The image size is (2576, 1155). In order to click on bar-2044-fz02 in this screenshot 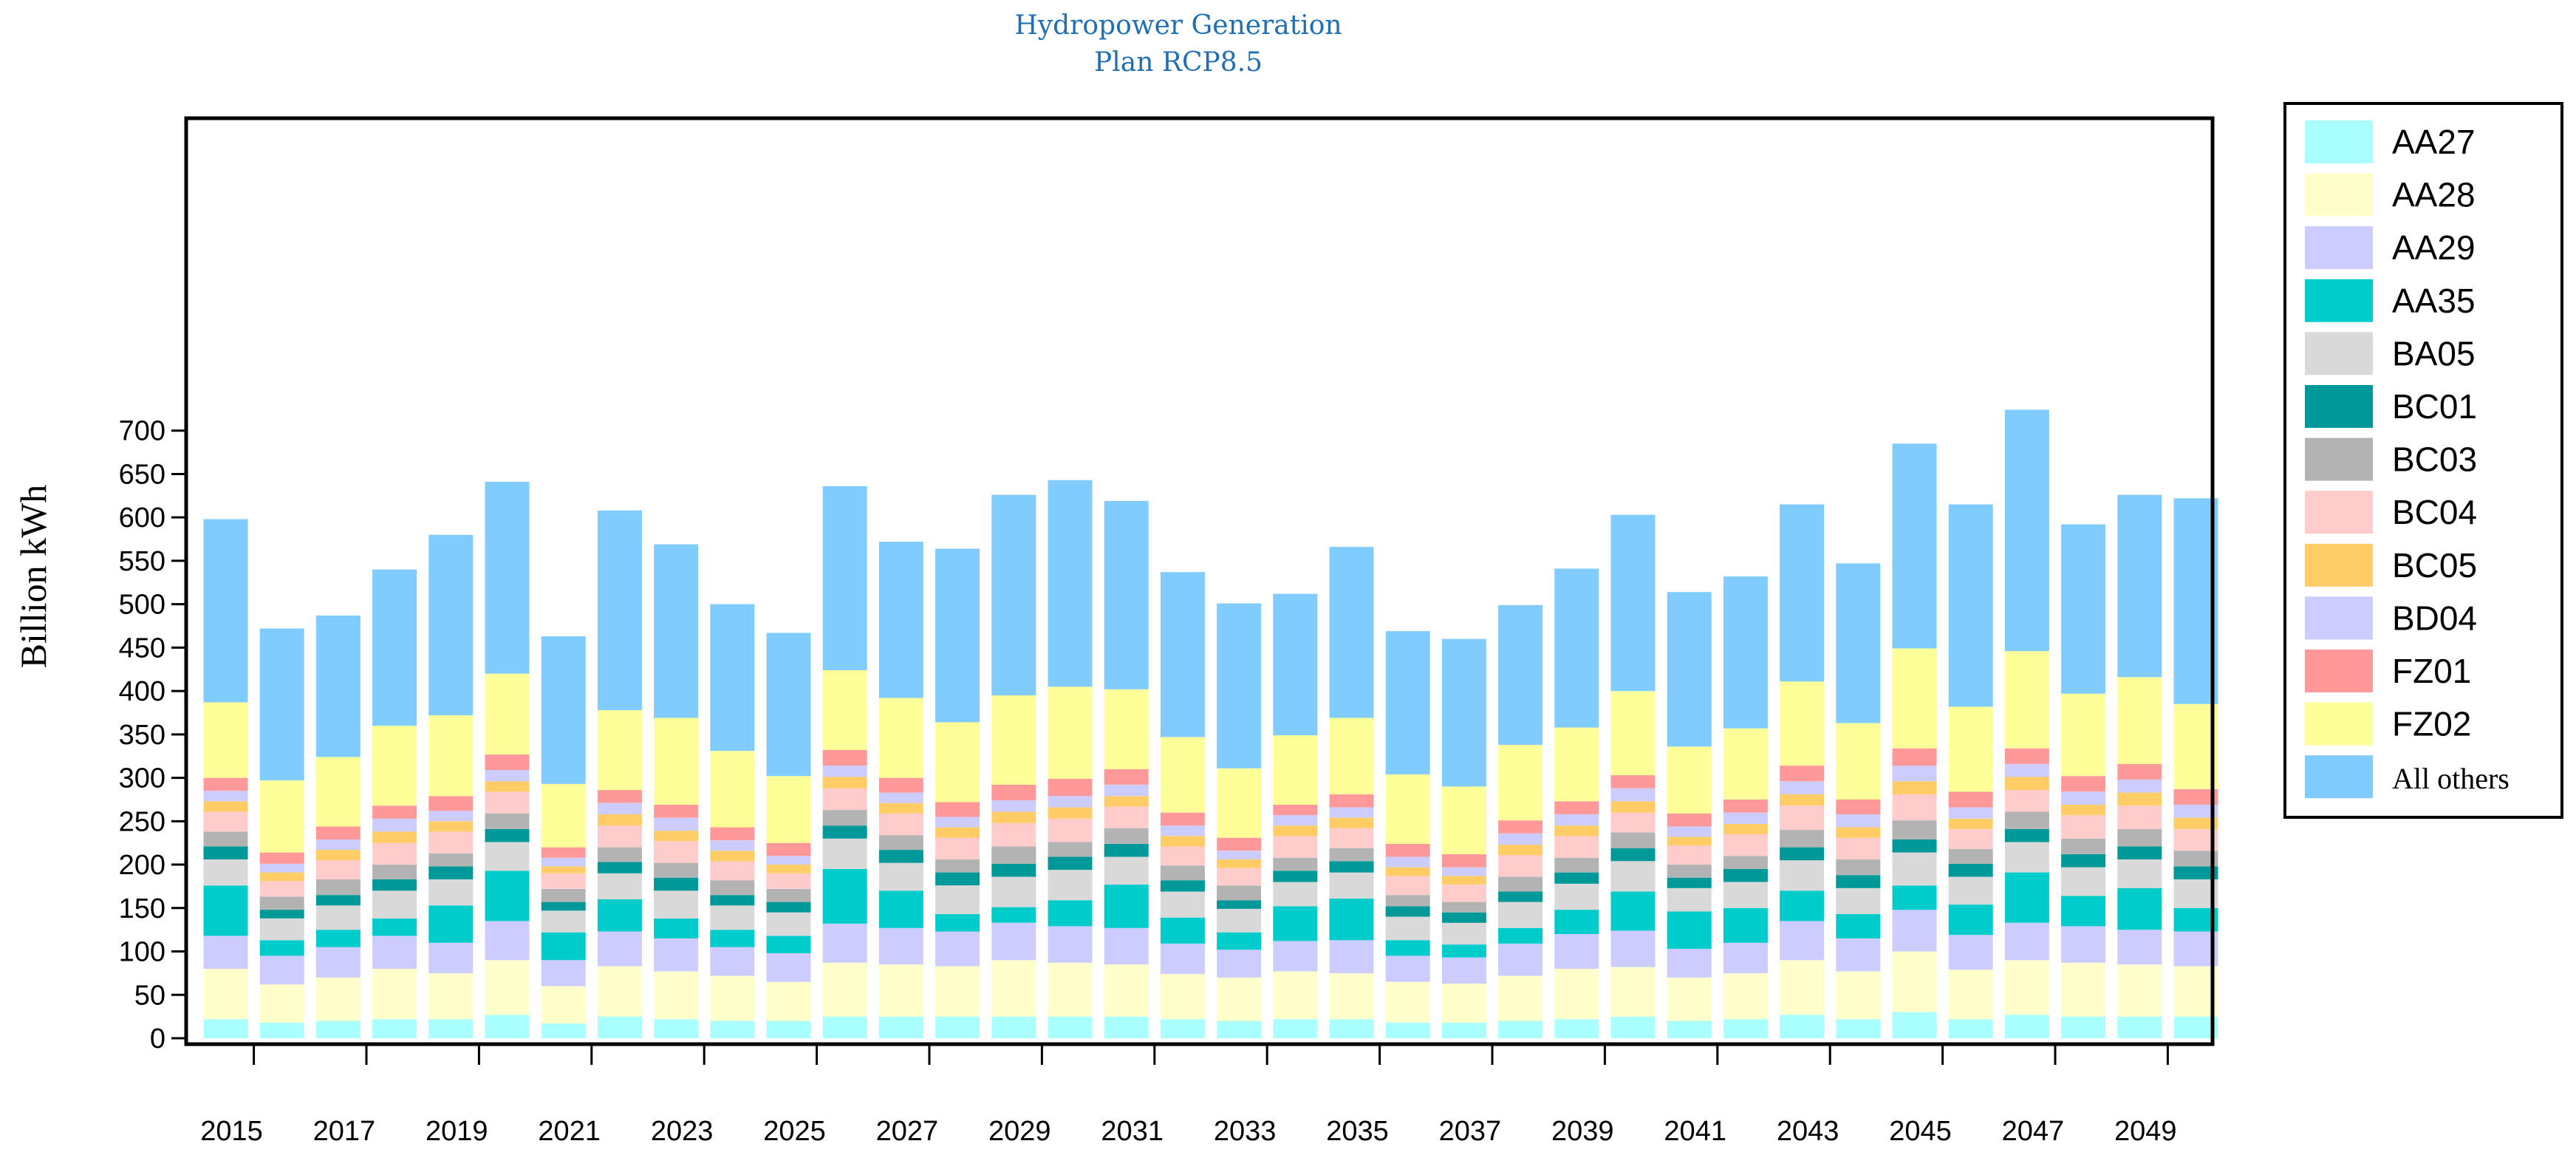, I will do `click(1859, 761)`.